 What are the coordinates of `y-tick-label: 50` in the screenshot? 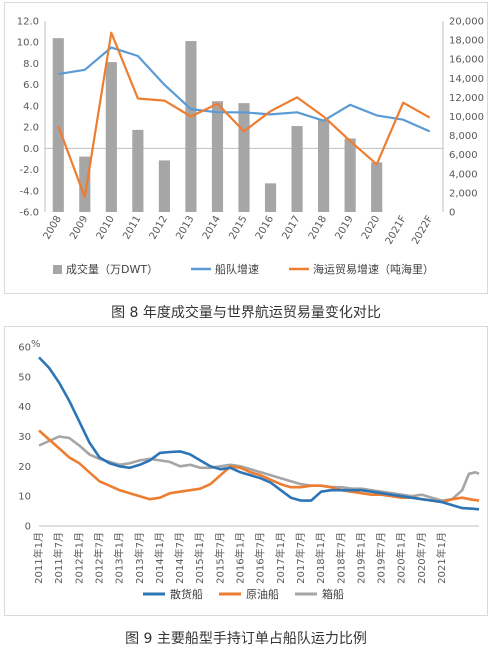 It's located at (24, 377).